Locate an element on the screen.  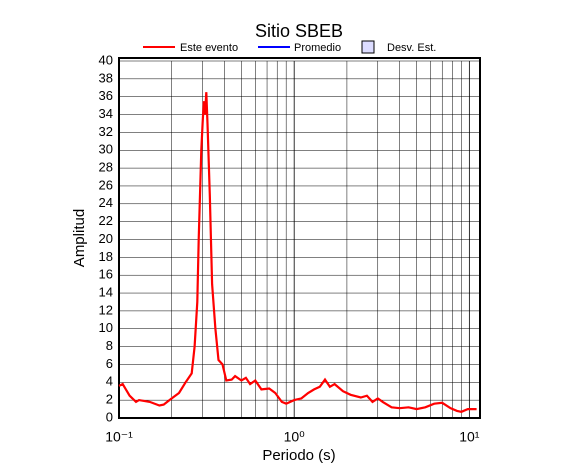
y-tick-label: 8 is located at coordinates (109, 345).